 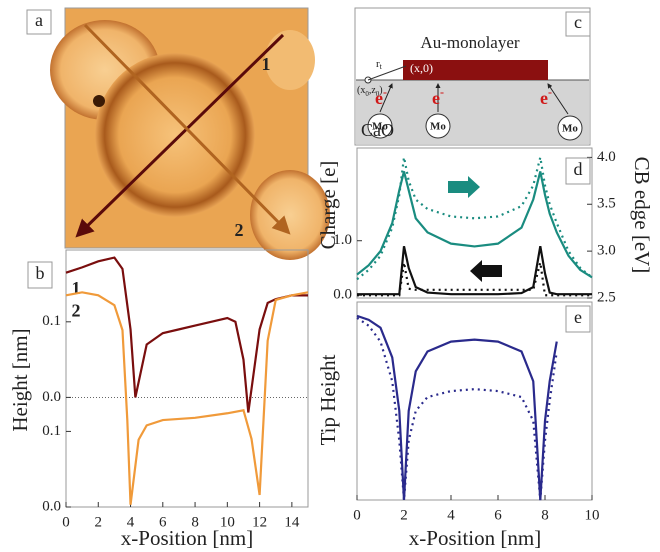 I want to click on arrow-label: 1, so click(x=266, y=64).